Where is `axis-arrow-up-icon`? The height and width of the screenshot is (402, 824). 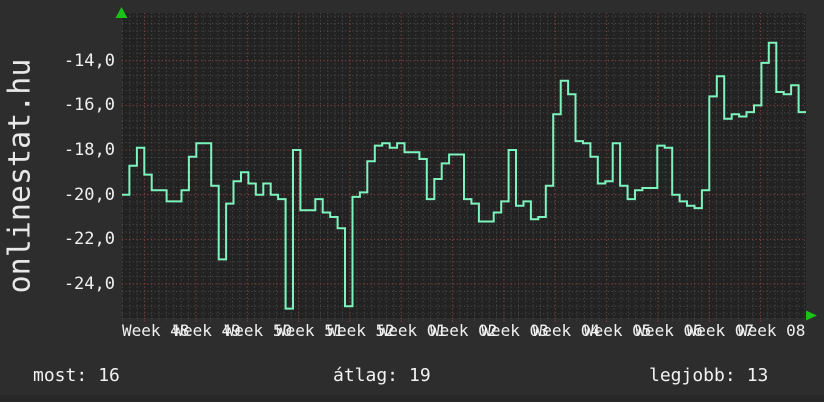
axis-arrow-up-icon is located at coordinates (121, 12).